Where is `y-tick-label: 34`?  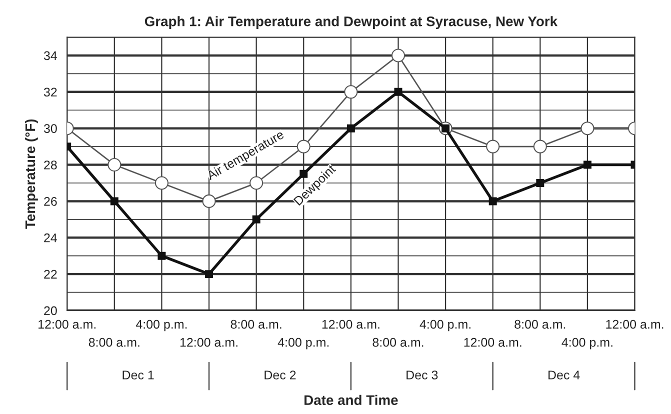 y-tick-label: 34 is located at coordinates (51, 55).